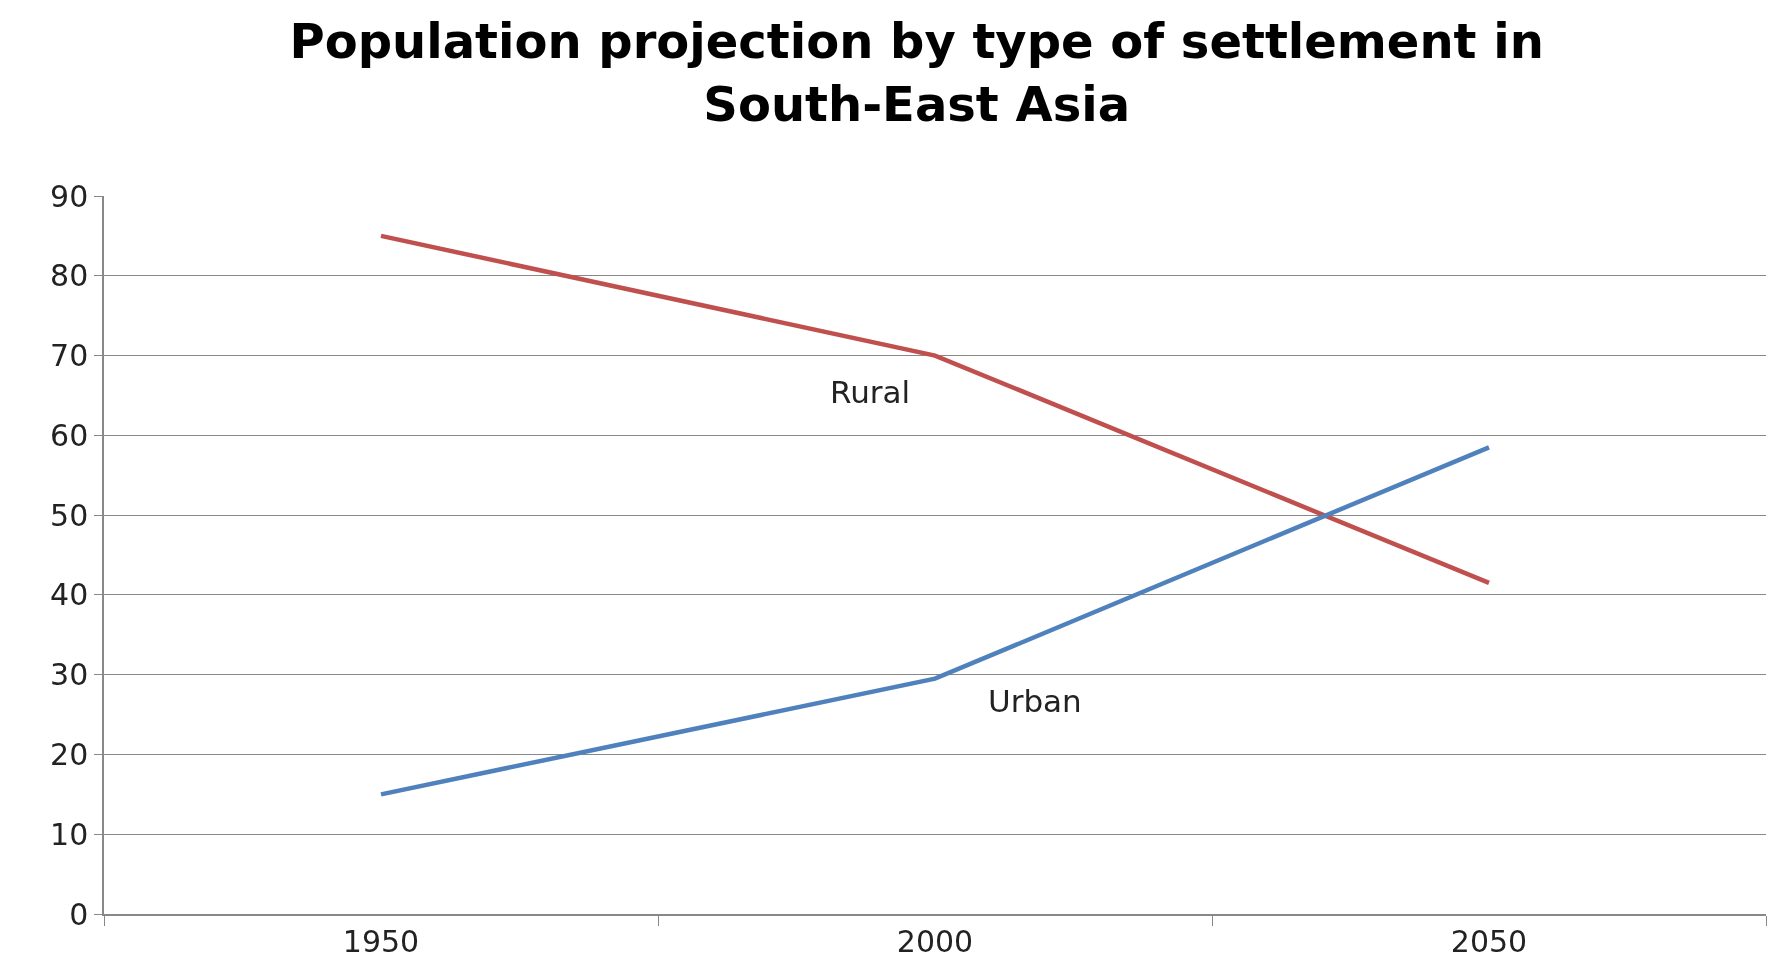  Describe the element at coordinates (935, 941) in the screenshot. I see `x-tick-label: 2000` at that location.